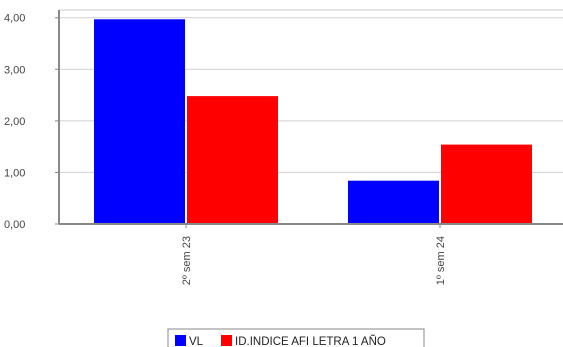 The image size is (563, 347). I want to click on y-tick-label: 3,00, so click(14, 70).